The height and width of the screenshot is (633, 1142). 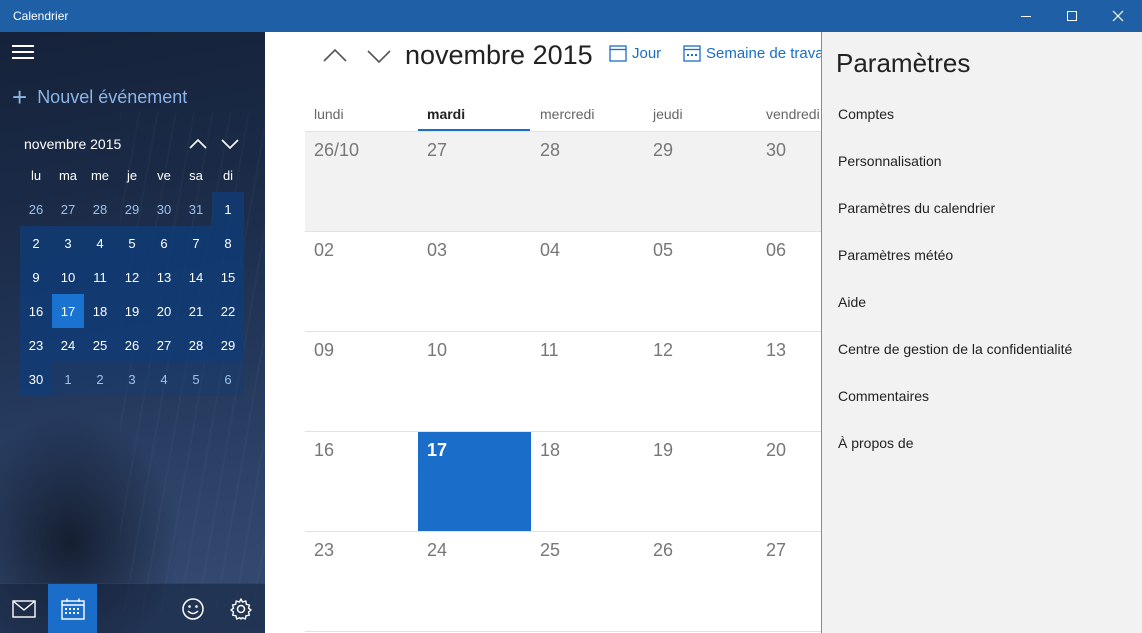 I want to click on day-cell: 18, so click(x=550, y=450).